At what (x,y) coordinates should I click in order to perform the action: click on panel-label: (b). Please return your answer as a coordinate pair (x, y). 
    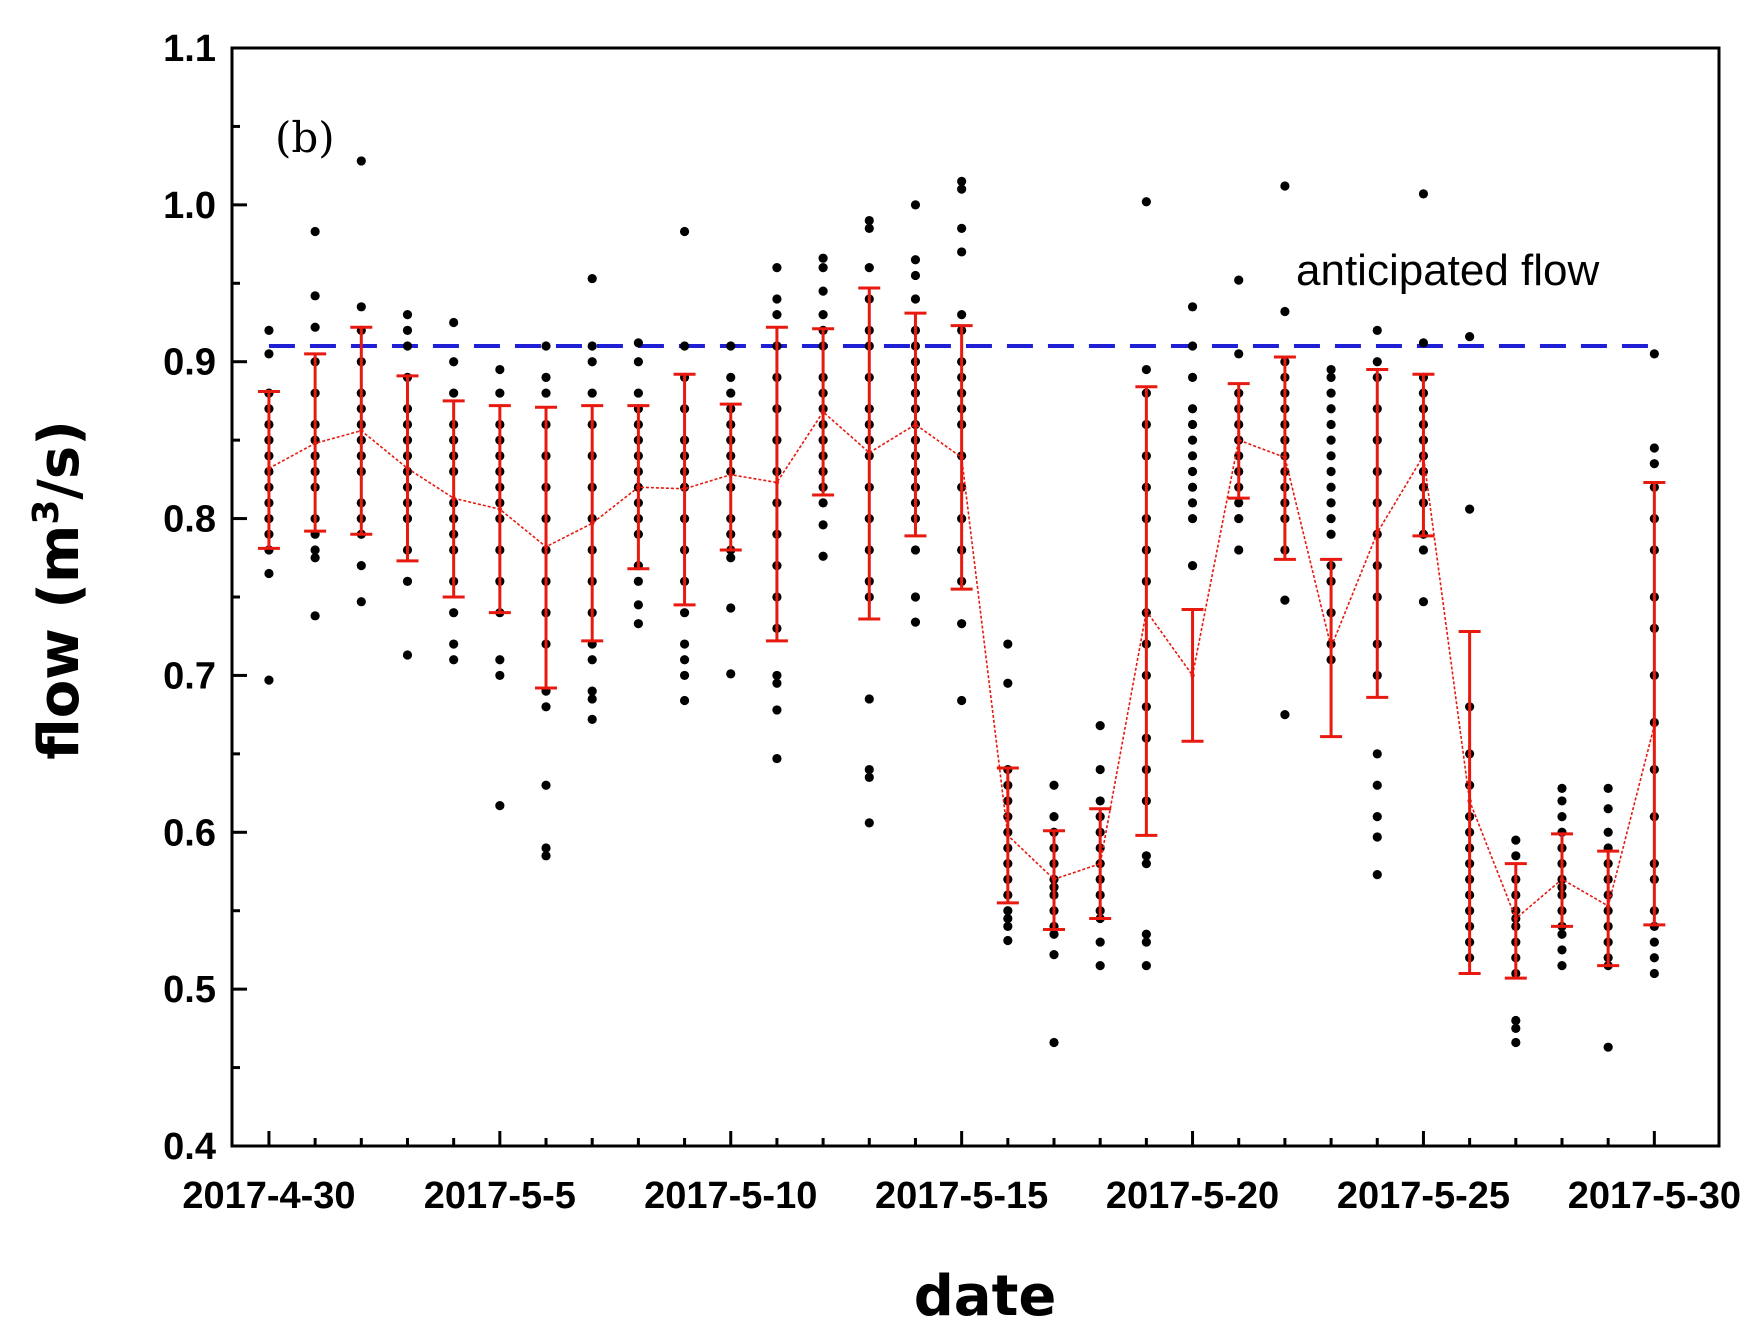
    Looking at the image, I should click on (305, 137).